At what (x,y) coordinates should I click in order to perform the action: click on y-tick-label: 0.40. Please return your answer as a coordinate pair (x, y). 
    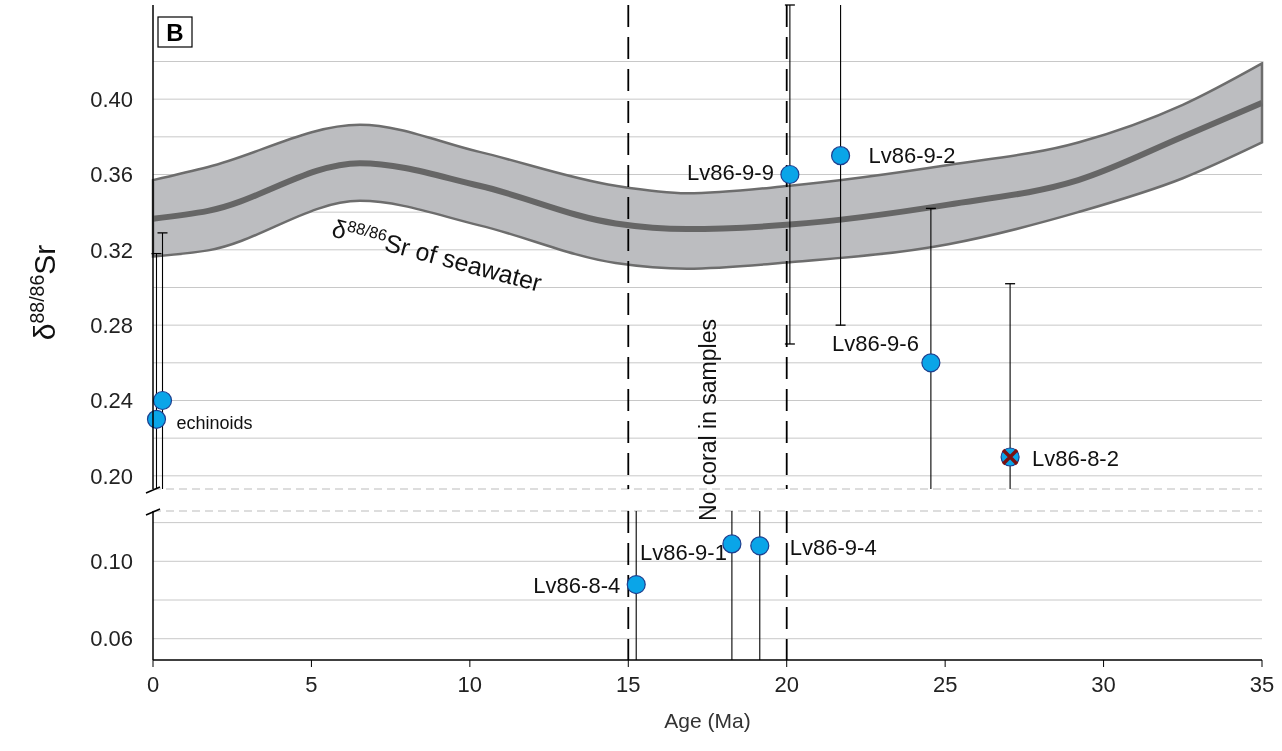
    Looking at the image, I should click on (111, 99).